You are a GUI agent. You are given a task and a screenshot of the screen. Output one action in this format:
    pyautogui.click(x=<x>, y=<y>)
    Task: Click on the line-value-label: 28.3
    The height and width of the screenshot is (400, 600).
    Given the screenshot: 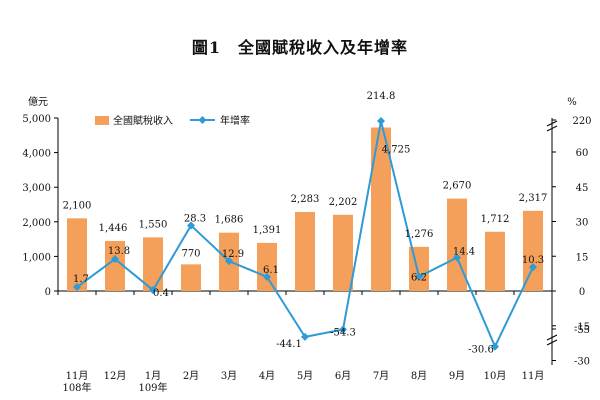 What is the action you would take?
    pyautogui.click(x=195, y=218)
    